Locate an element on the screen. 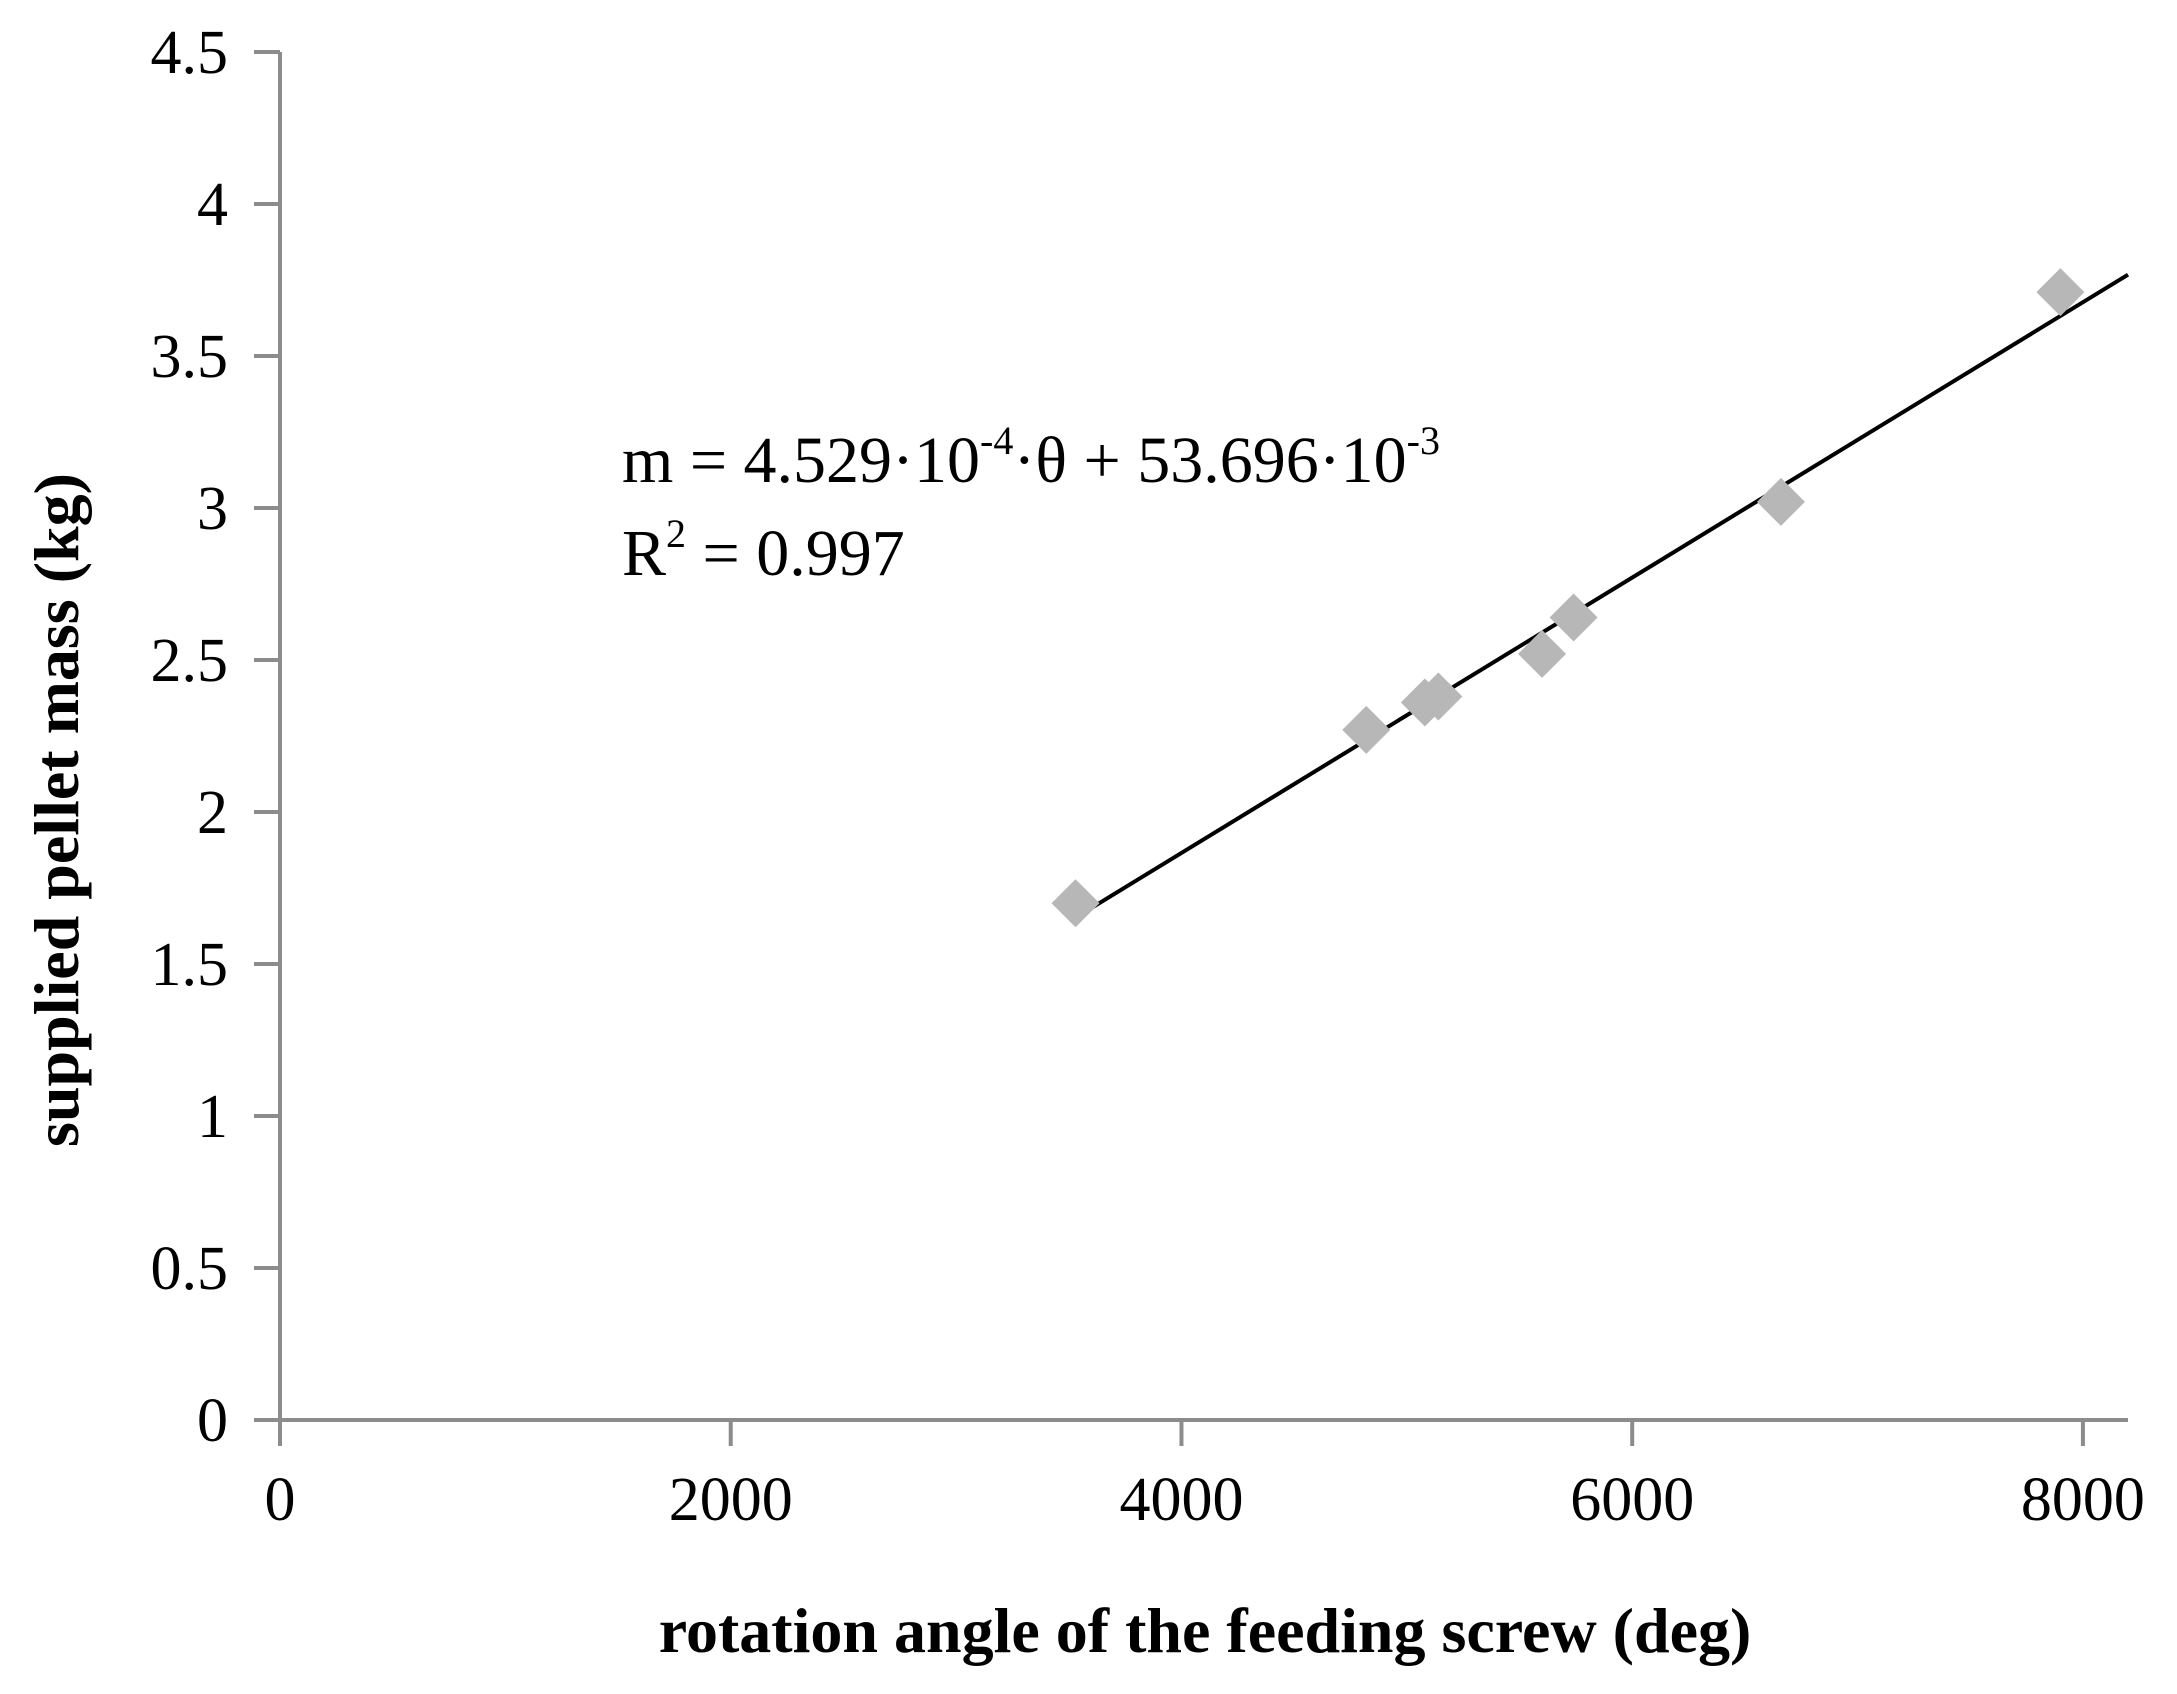  y-axis-title: supplied pellet mass (kg) is located at coordinates (56, 810).